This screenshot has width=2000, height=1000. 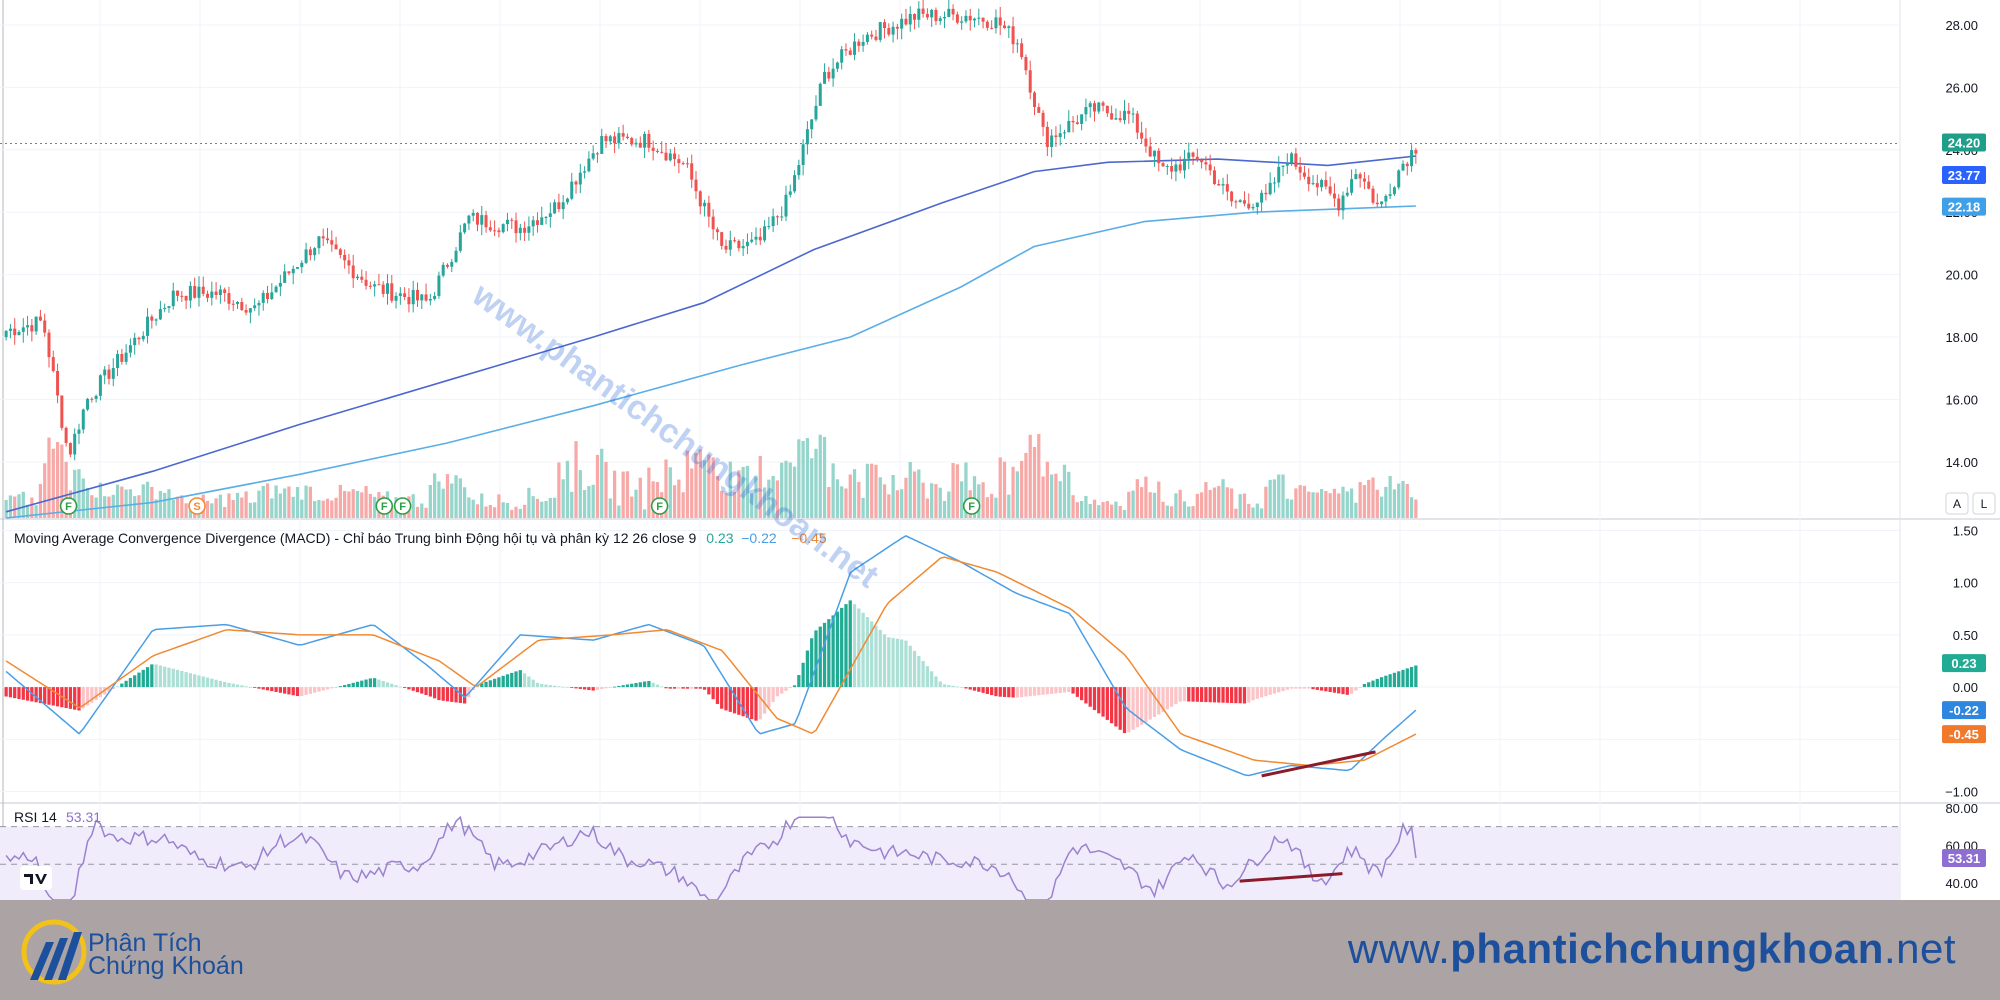 What do you see at coordinates (1957, 503) in the screenshot?
I see `auto-scale-button: A` at bounding box center [1957, 503].